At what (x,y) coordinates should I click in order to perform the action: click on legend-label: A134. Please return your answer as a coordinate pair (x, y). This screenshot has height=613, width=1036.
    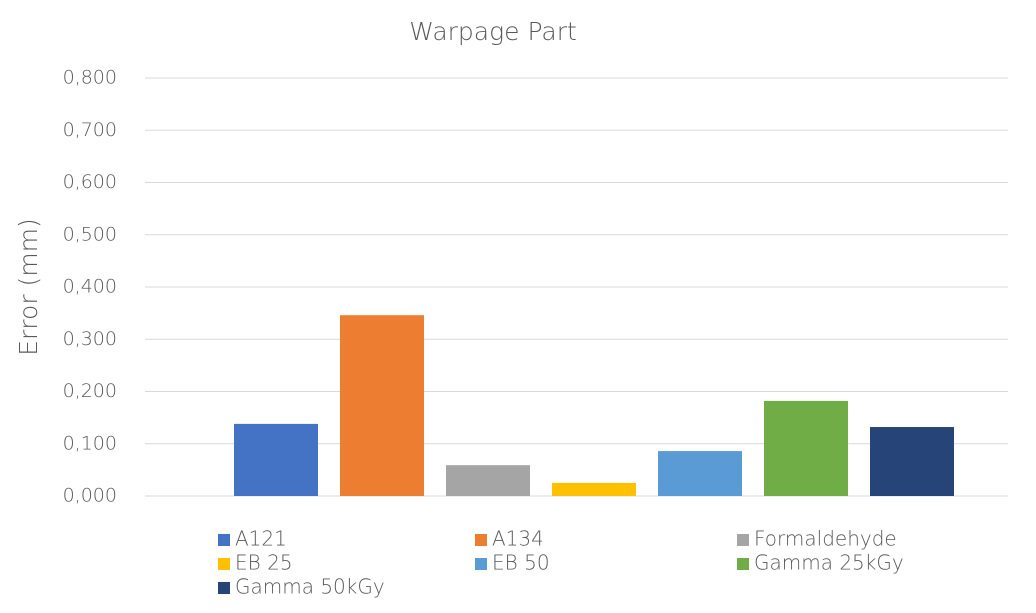
    Looking at the image, I should click on (518, 539).